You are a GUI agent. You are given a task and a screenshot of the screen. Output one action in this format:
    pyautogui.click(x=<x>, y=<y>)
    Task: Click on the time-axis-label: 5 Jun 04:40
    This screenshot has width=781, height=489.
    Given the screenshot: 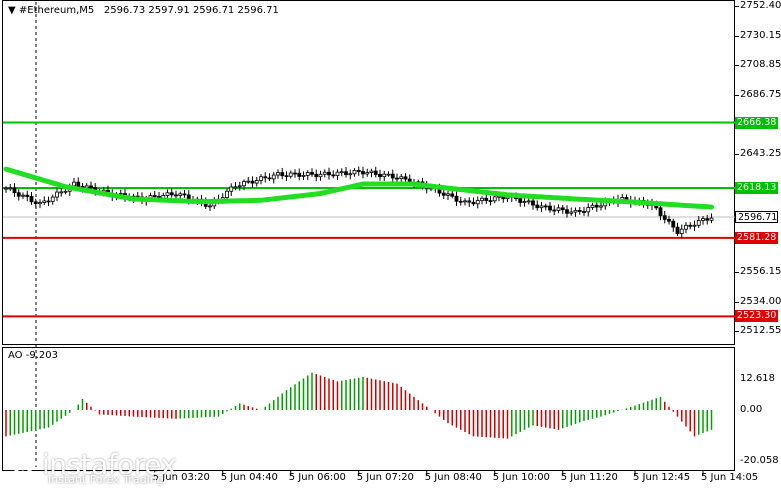 What is the action you would take?
    pyautogui.click(x=249, y=477)
    